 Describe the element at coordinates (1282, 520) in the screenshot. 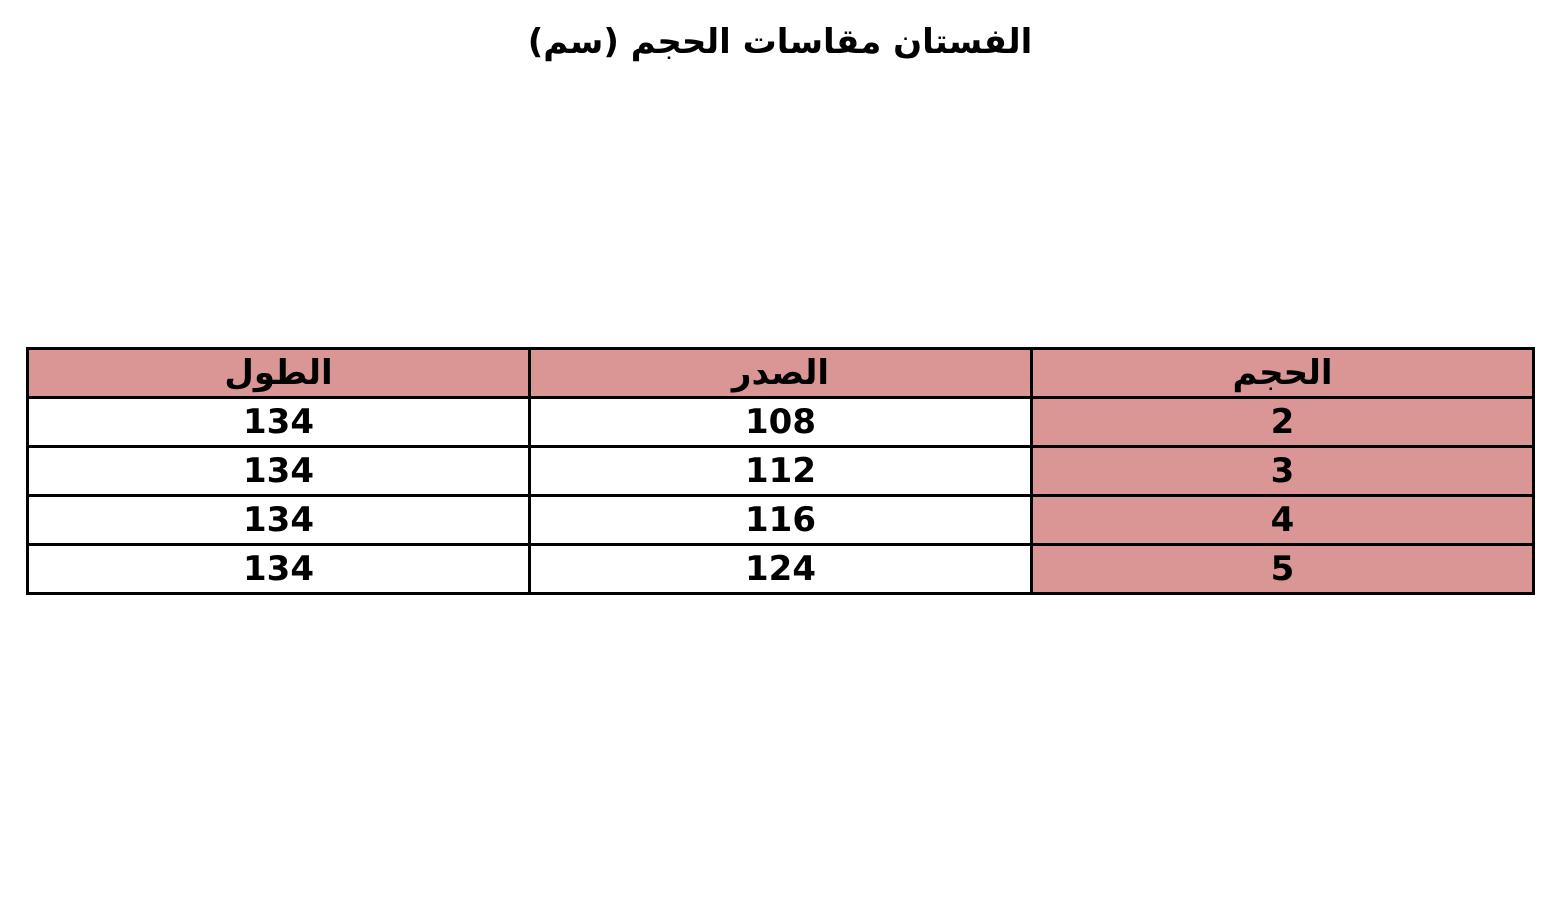

I see `size-cell: 4` at that location.